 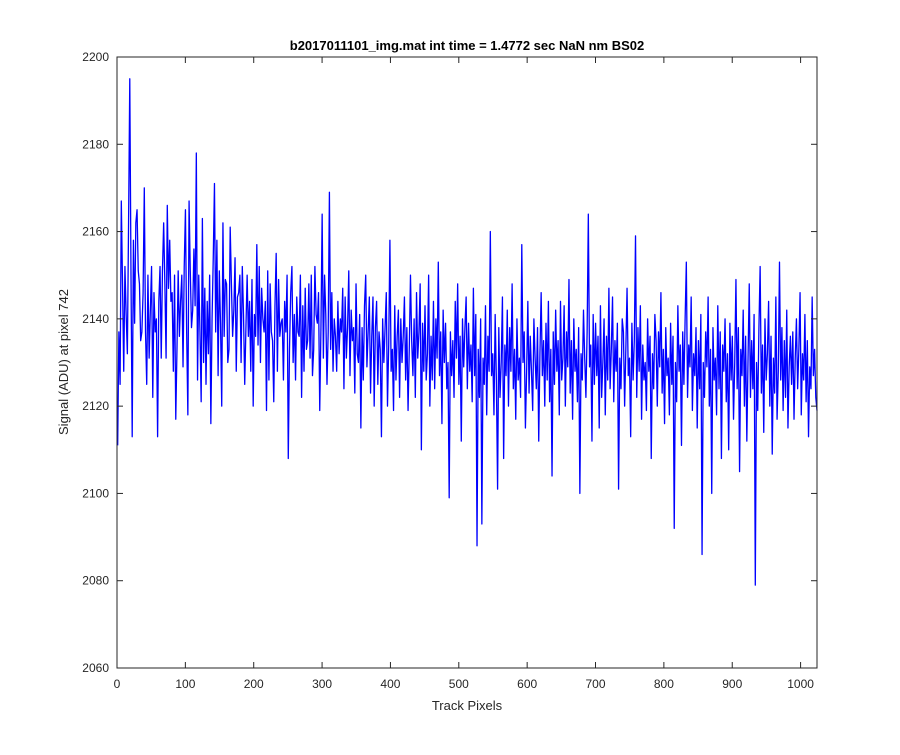 I want to click on x-tick-label: 700, so click(x=596, y=684).